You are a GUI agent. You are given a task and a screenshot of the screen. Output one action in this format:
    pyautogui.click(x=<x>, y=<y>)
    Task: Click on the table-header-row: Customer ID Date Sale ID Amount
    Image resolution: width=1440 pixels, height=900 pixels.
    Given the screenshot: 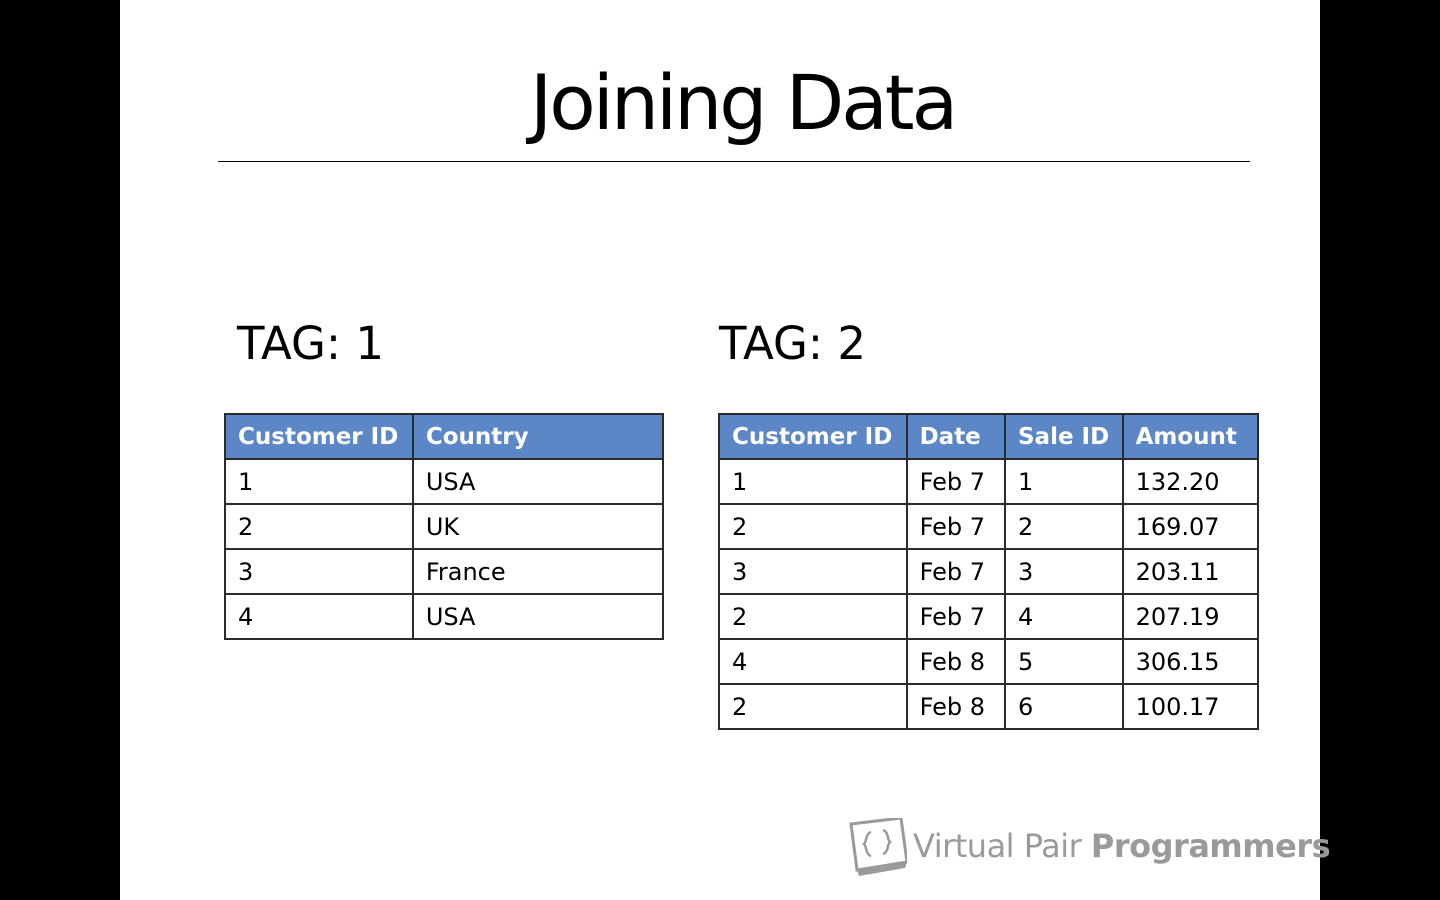 What is the action you would take?
    pyautogui.click(x=989, y=436)
    